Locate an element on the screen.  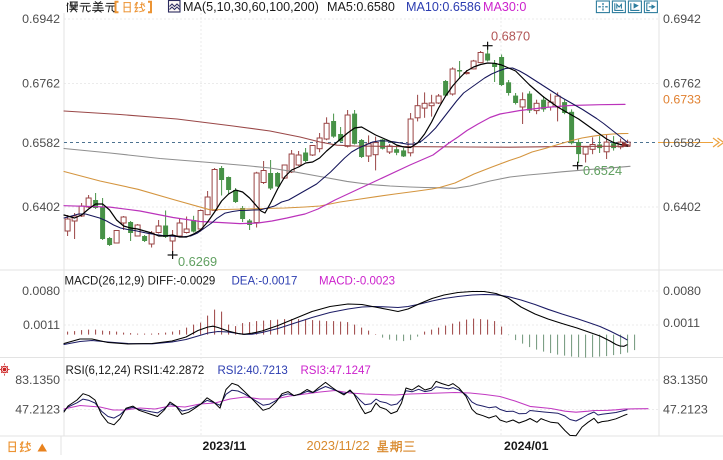
svg-text: RSI(6,12,24) RSI1:42.2872 is located at coordinates (135, 371).